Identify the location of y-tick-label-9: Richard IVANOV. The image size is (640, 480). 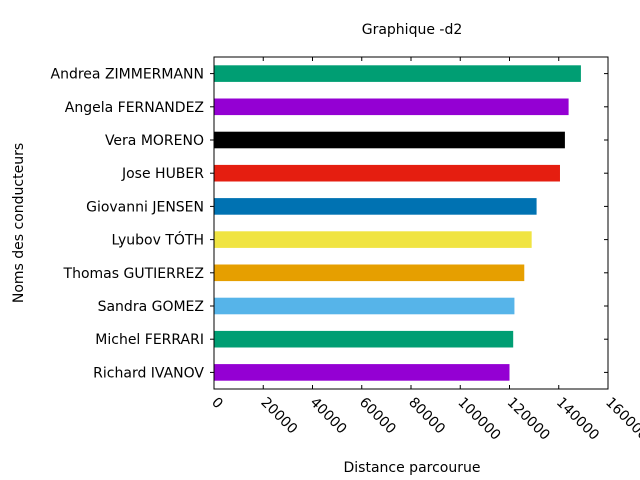
(148, 373).